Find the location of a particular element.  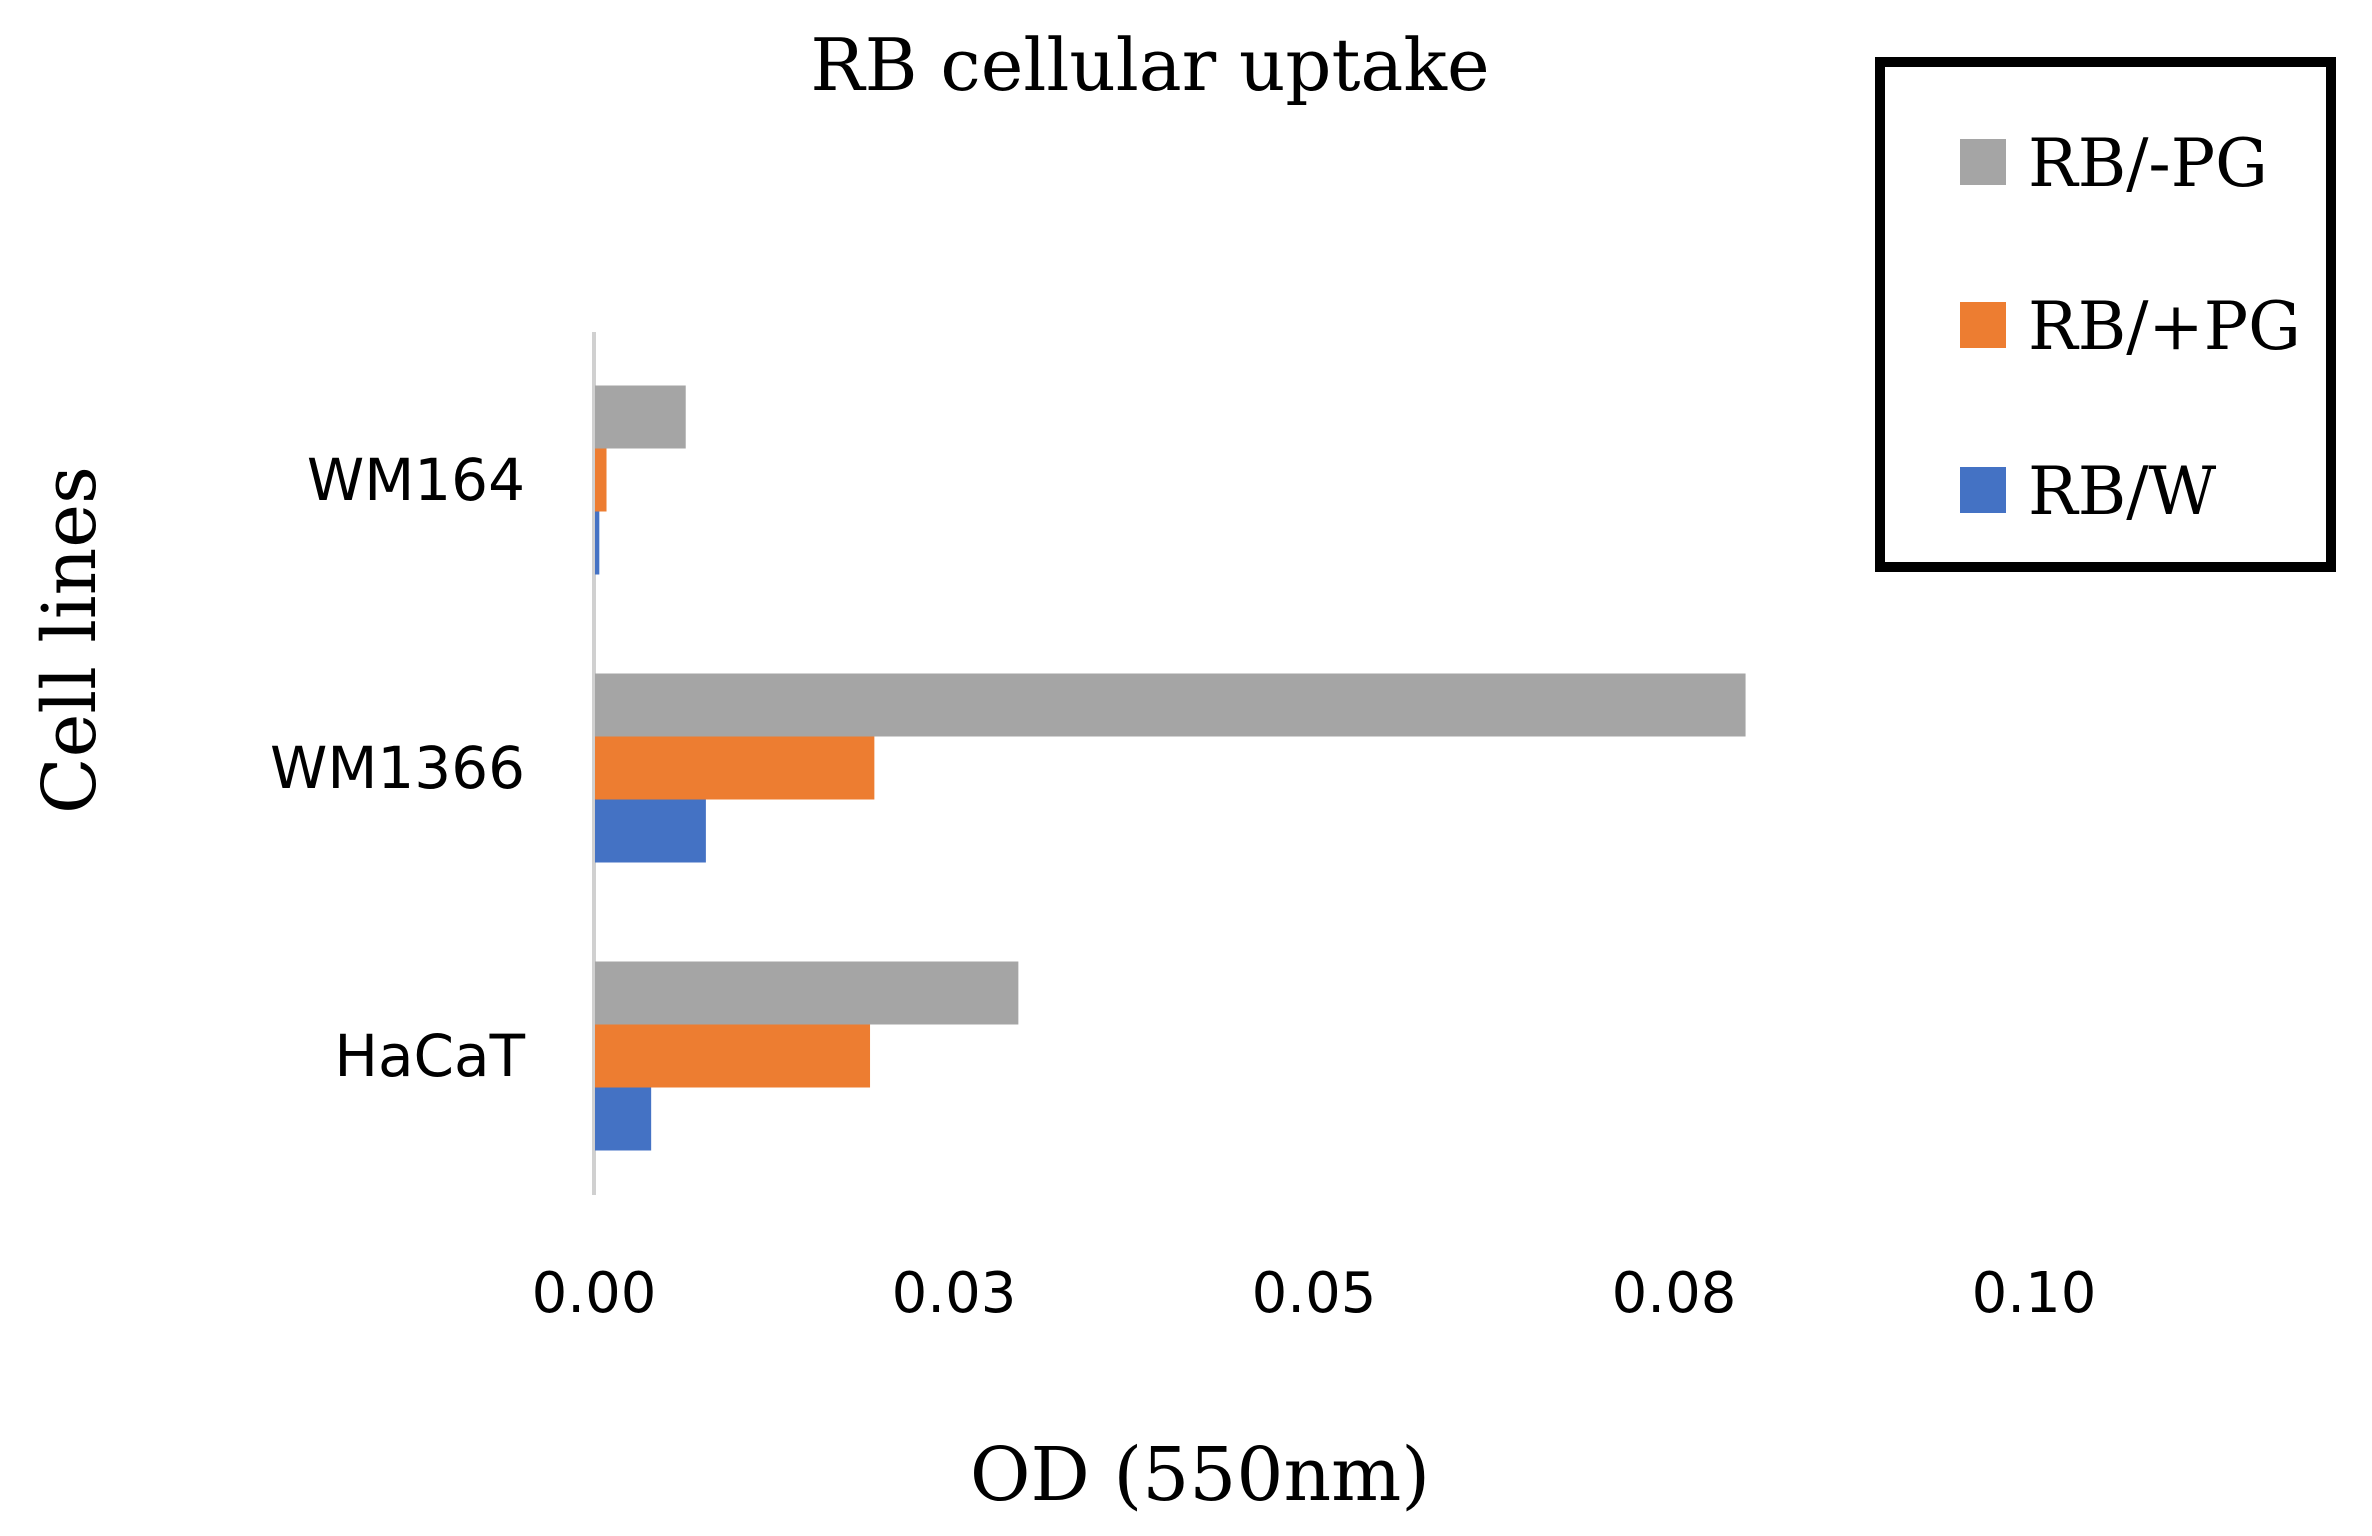

x-tick-label-1: 0.03 is located at coordinates (954, 1293).